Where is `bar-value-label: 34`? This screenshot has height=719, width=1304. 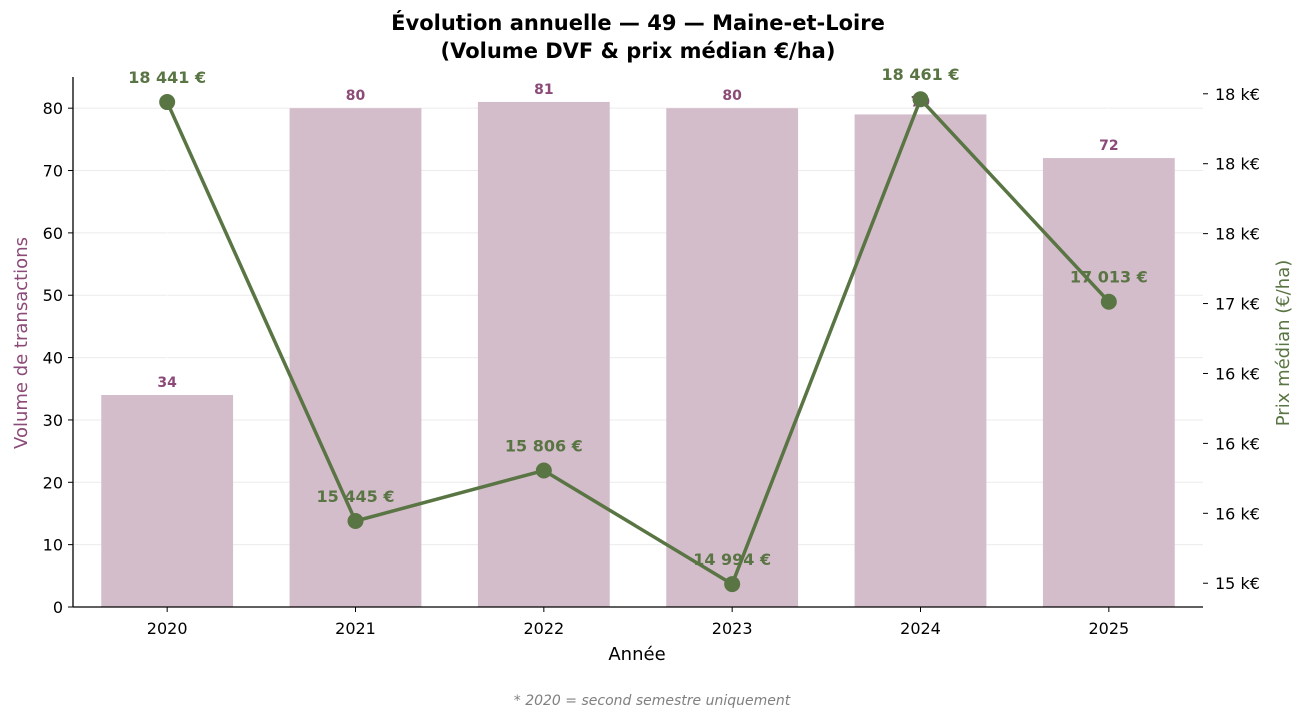 bar-value-label: 34 is located at coordinates (167, 383).